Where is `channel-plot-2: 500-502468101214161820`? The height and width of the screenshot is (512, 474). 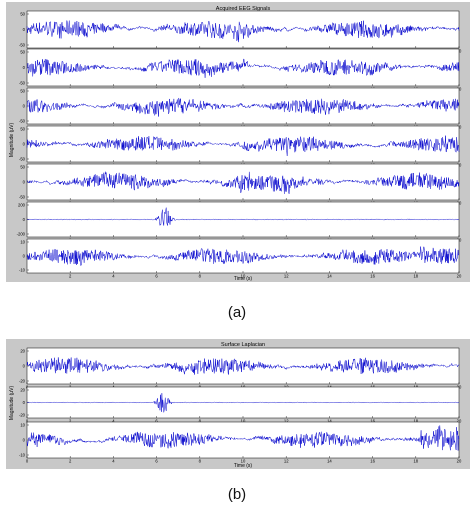 channel-plot-2: 500-502468101214161820 is located at coordinates (240, 70).